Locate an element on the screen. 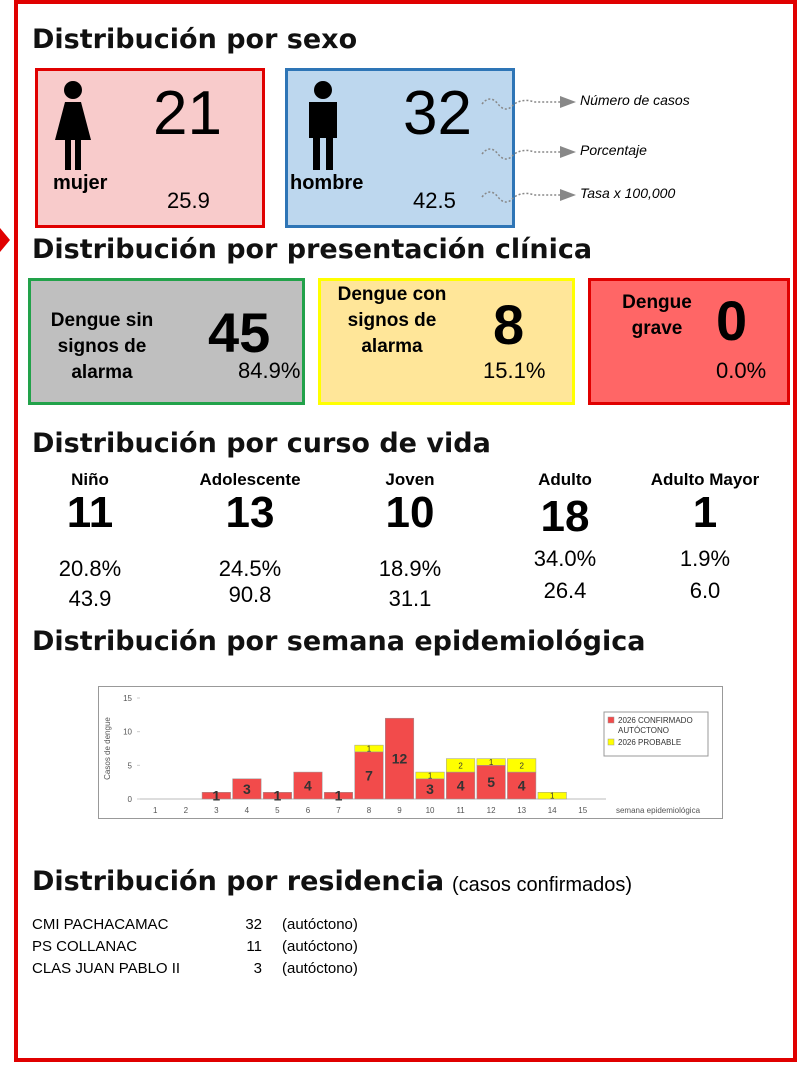 The width and height of the screenshot is (802, 1066). case-count: 1 is located at coordinates (705, 512).